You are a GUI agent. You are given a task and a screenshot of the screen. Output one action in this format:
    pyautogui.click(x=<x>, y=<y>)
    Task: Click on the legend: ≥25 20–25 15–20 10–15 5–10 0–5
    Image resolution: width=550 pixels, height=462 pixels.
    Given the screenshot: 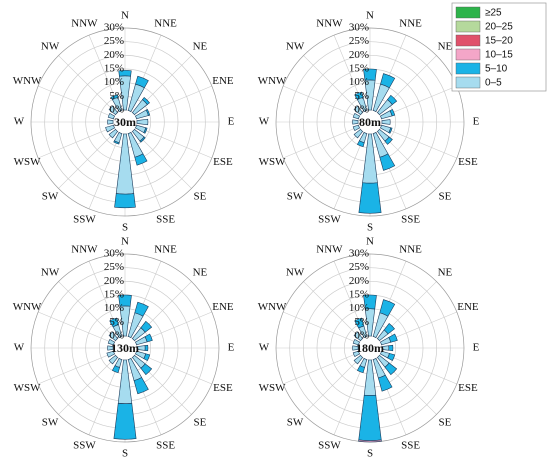 What is the action you would take?
    pyautogui.click(x=499, y=47)
    